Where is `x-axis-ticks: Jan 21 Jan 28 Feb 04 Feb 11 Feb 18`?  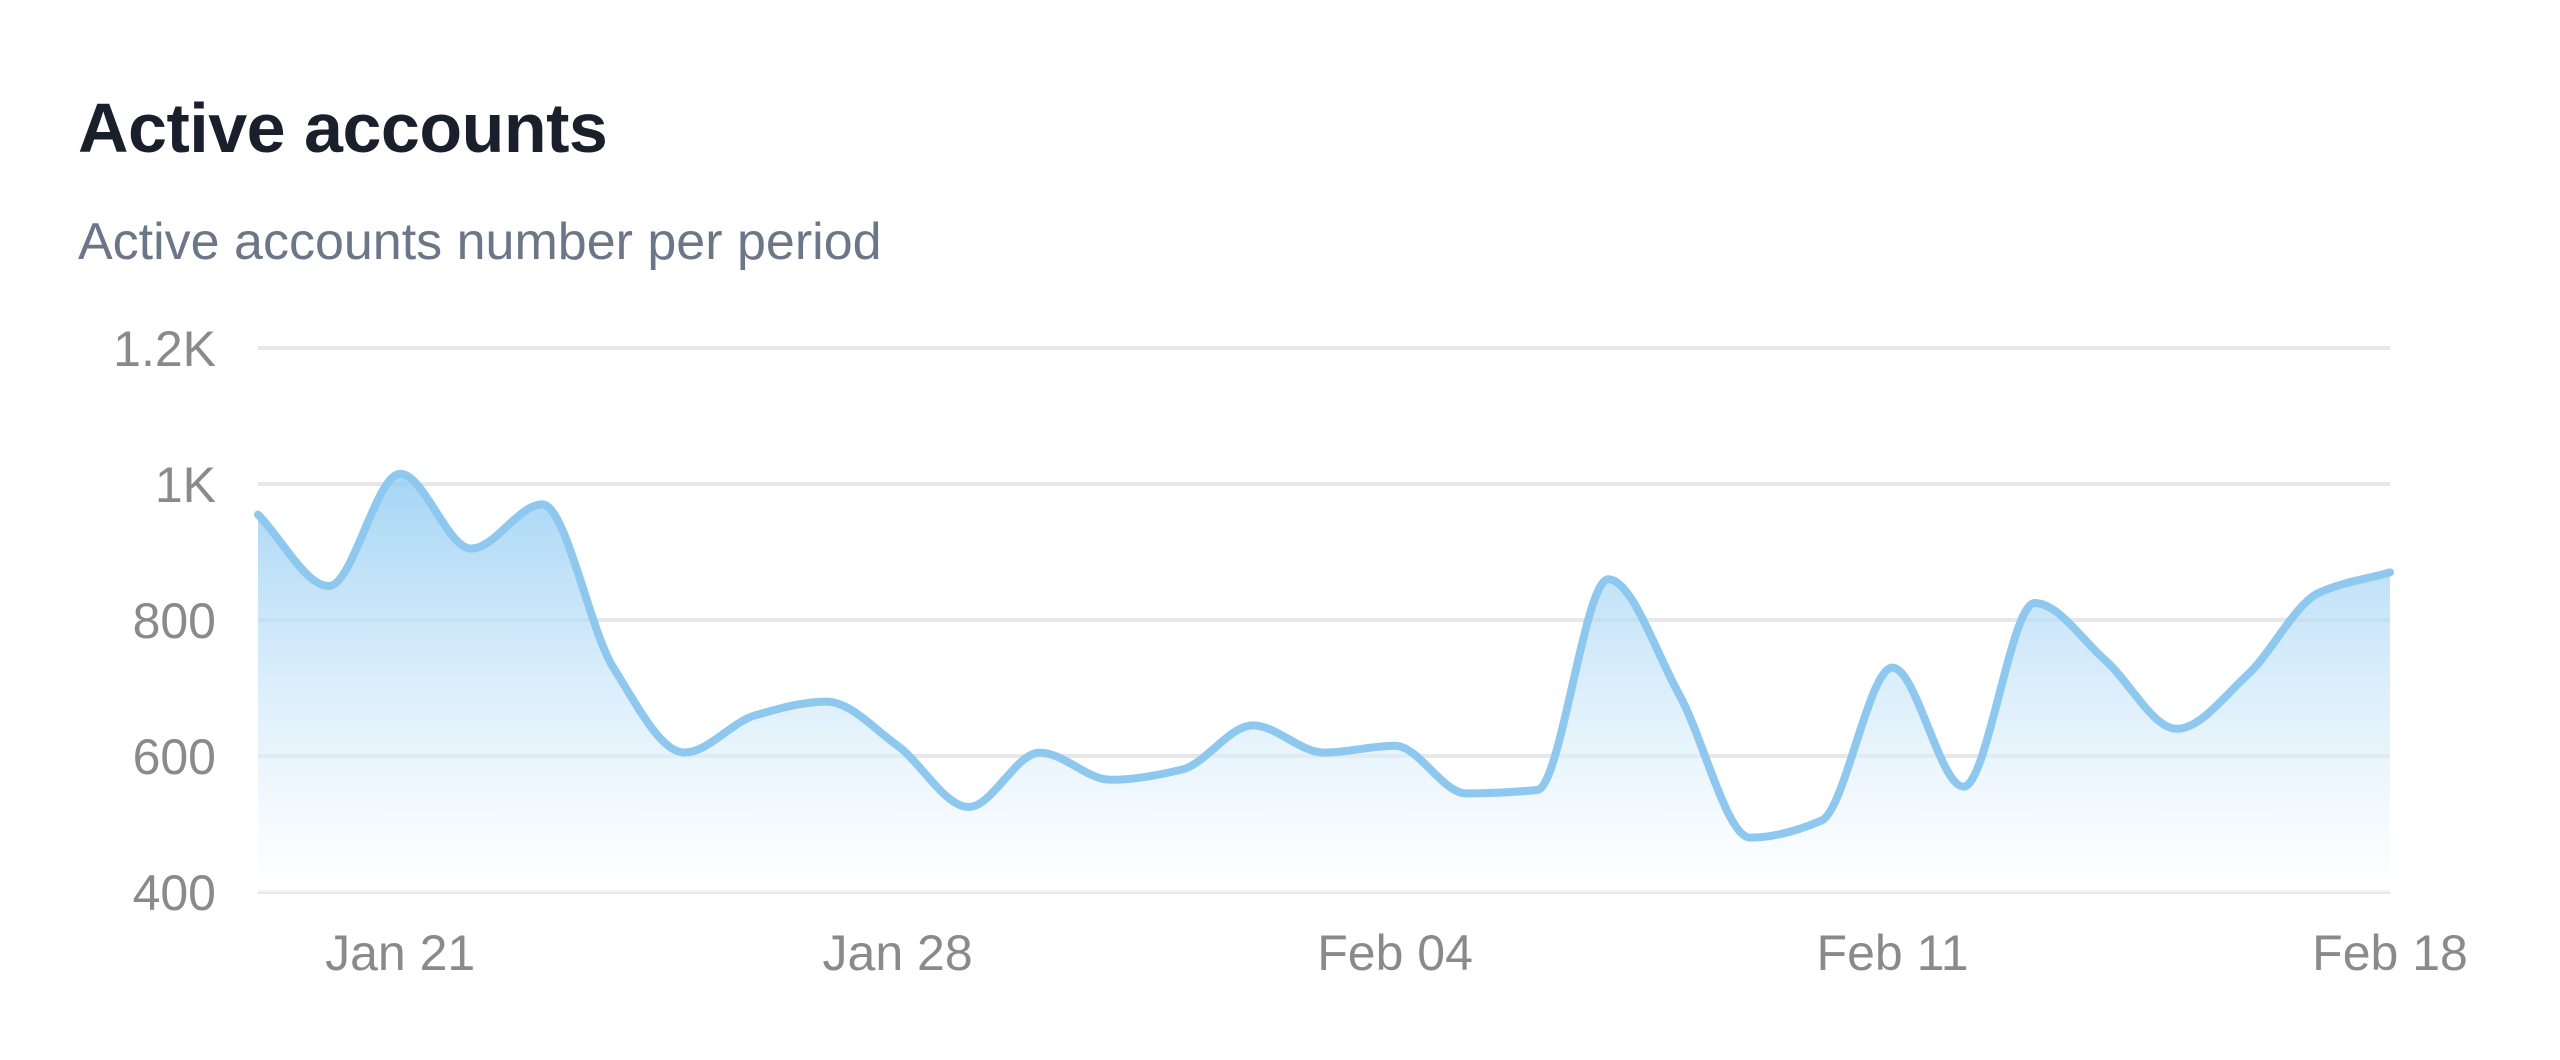 x-axis-ticks: Jan 21 Jan 28 Feb 04 Feb 11 Feb 18 is located at coordinates (1396, 953).